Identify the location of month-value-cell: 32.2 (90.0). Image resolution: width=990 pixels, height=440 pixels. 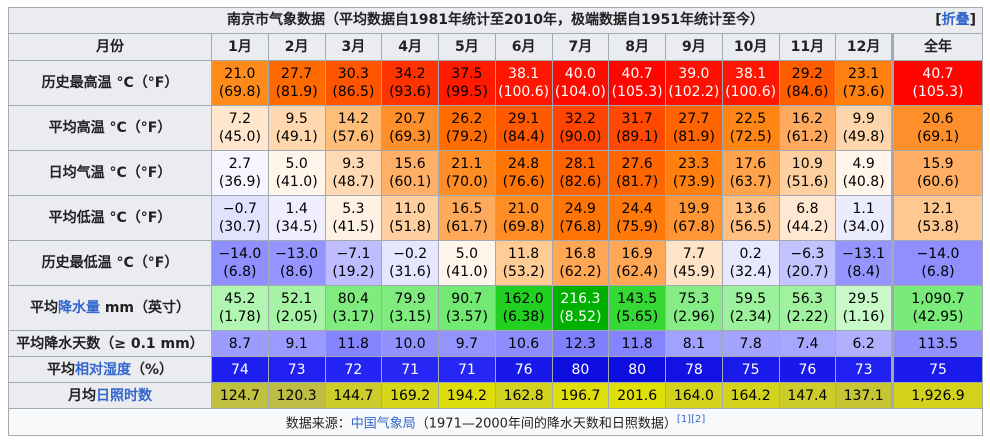
(580, 128).